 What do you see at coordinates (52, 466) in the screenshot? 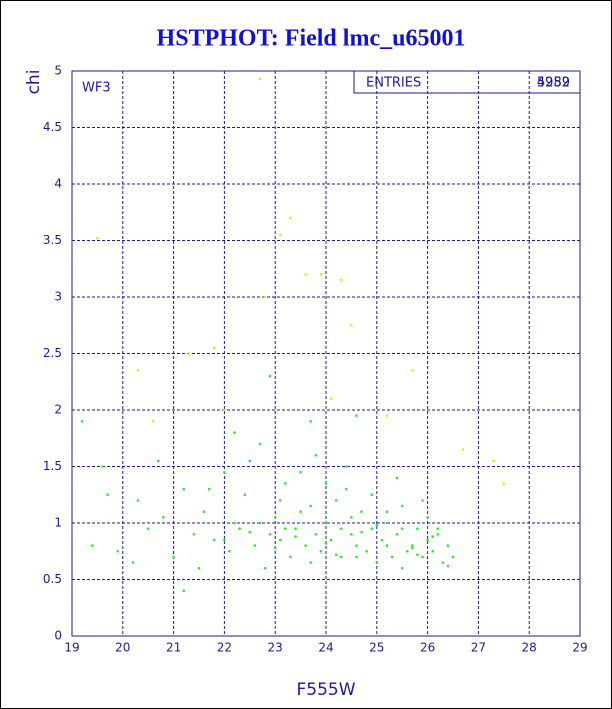
I see `y-tick-label: 1.5` at bounding box center [52, 466].